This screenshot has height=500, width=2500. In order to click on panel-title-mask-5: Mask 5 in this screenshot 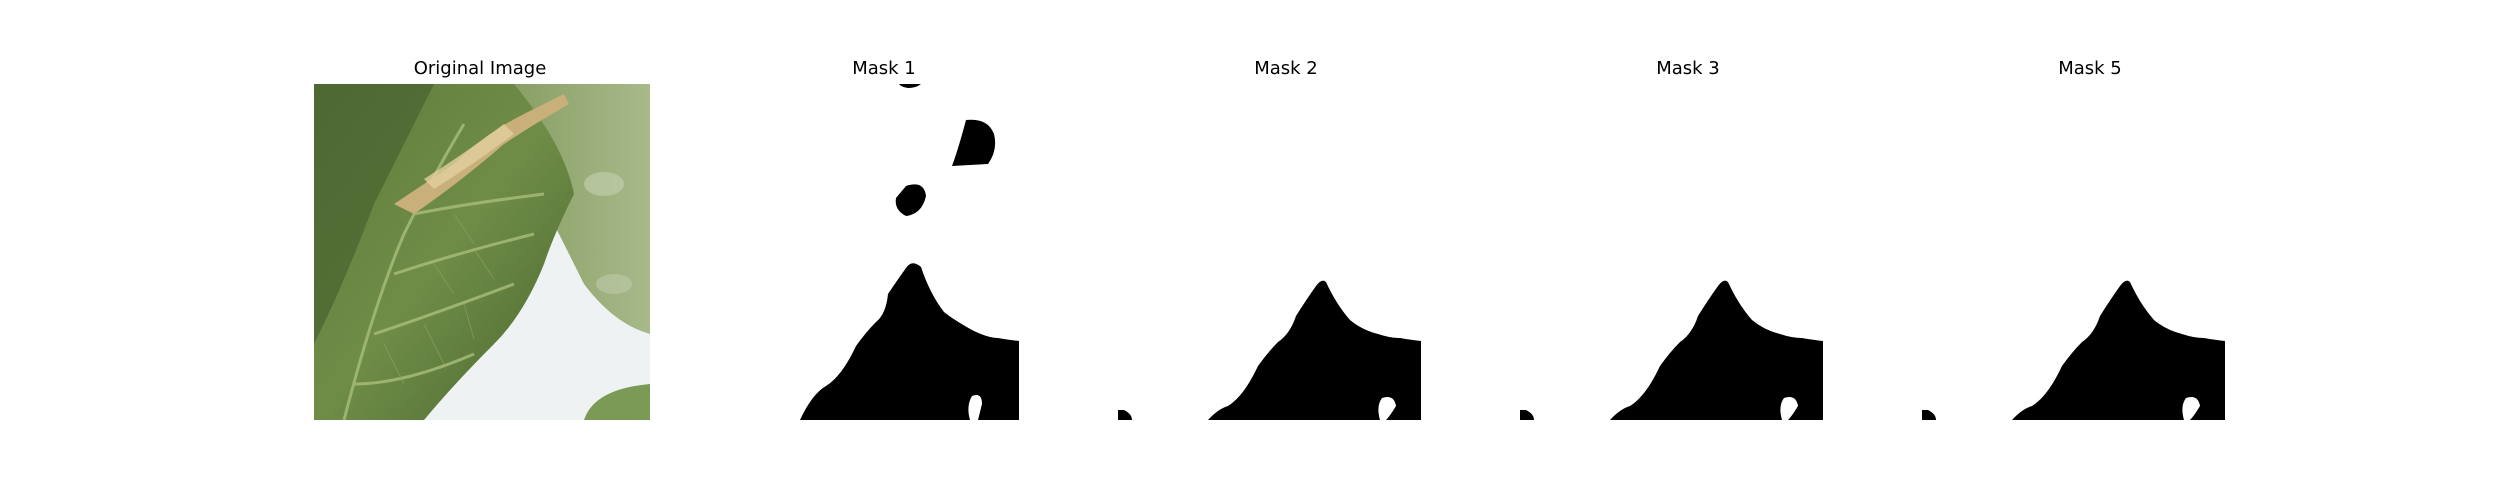, I will do `click(2090, 68)`.